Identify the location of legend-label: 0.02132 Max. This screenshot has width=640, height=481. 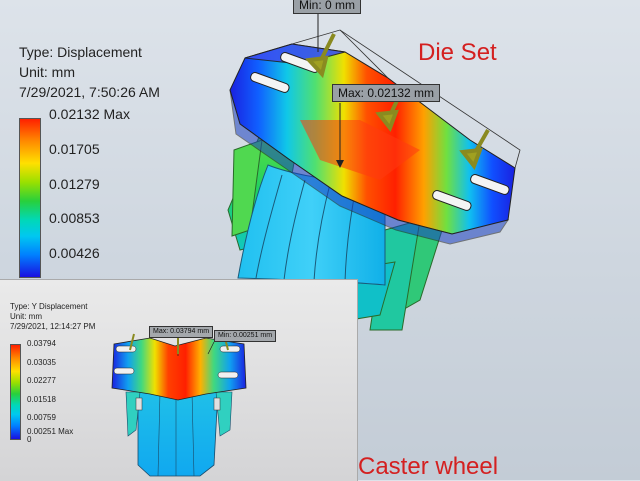
(89, 114).